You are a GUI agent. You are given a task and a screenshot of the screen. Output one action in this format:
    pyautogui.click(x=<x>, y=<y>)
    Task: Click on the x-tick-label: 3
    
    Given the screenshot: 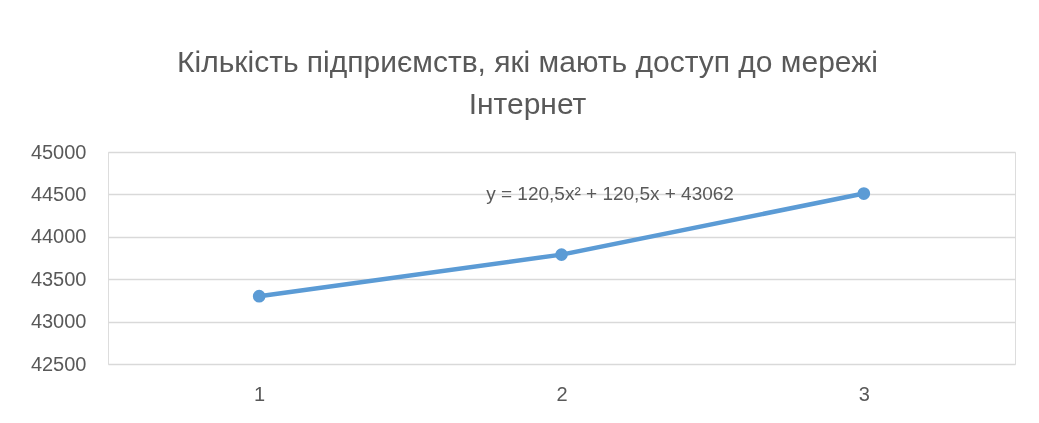 What is the action you would take?
    pyautogui.click(x=864, y=393)
    